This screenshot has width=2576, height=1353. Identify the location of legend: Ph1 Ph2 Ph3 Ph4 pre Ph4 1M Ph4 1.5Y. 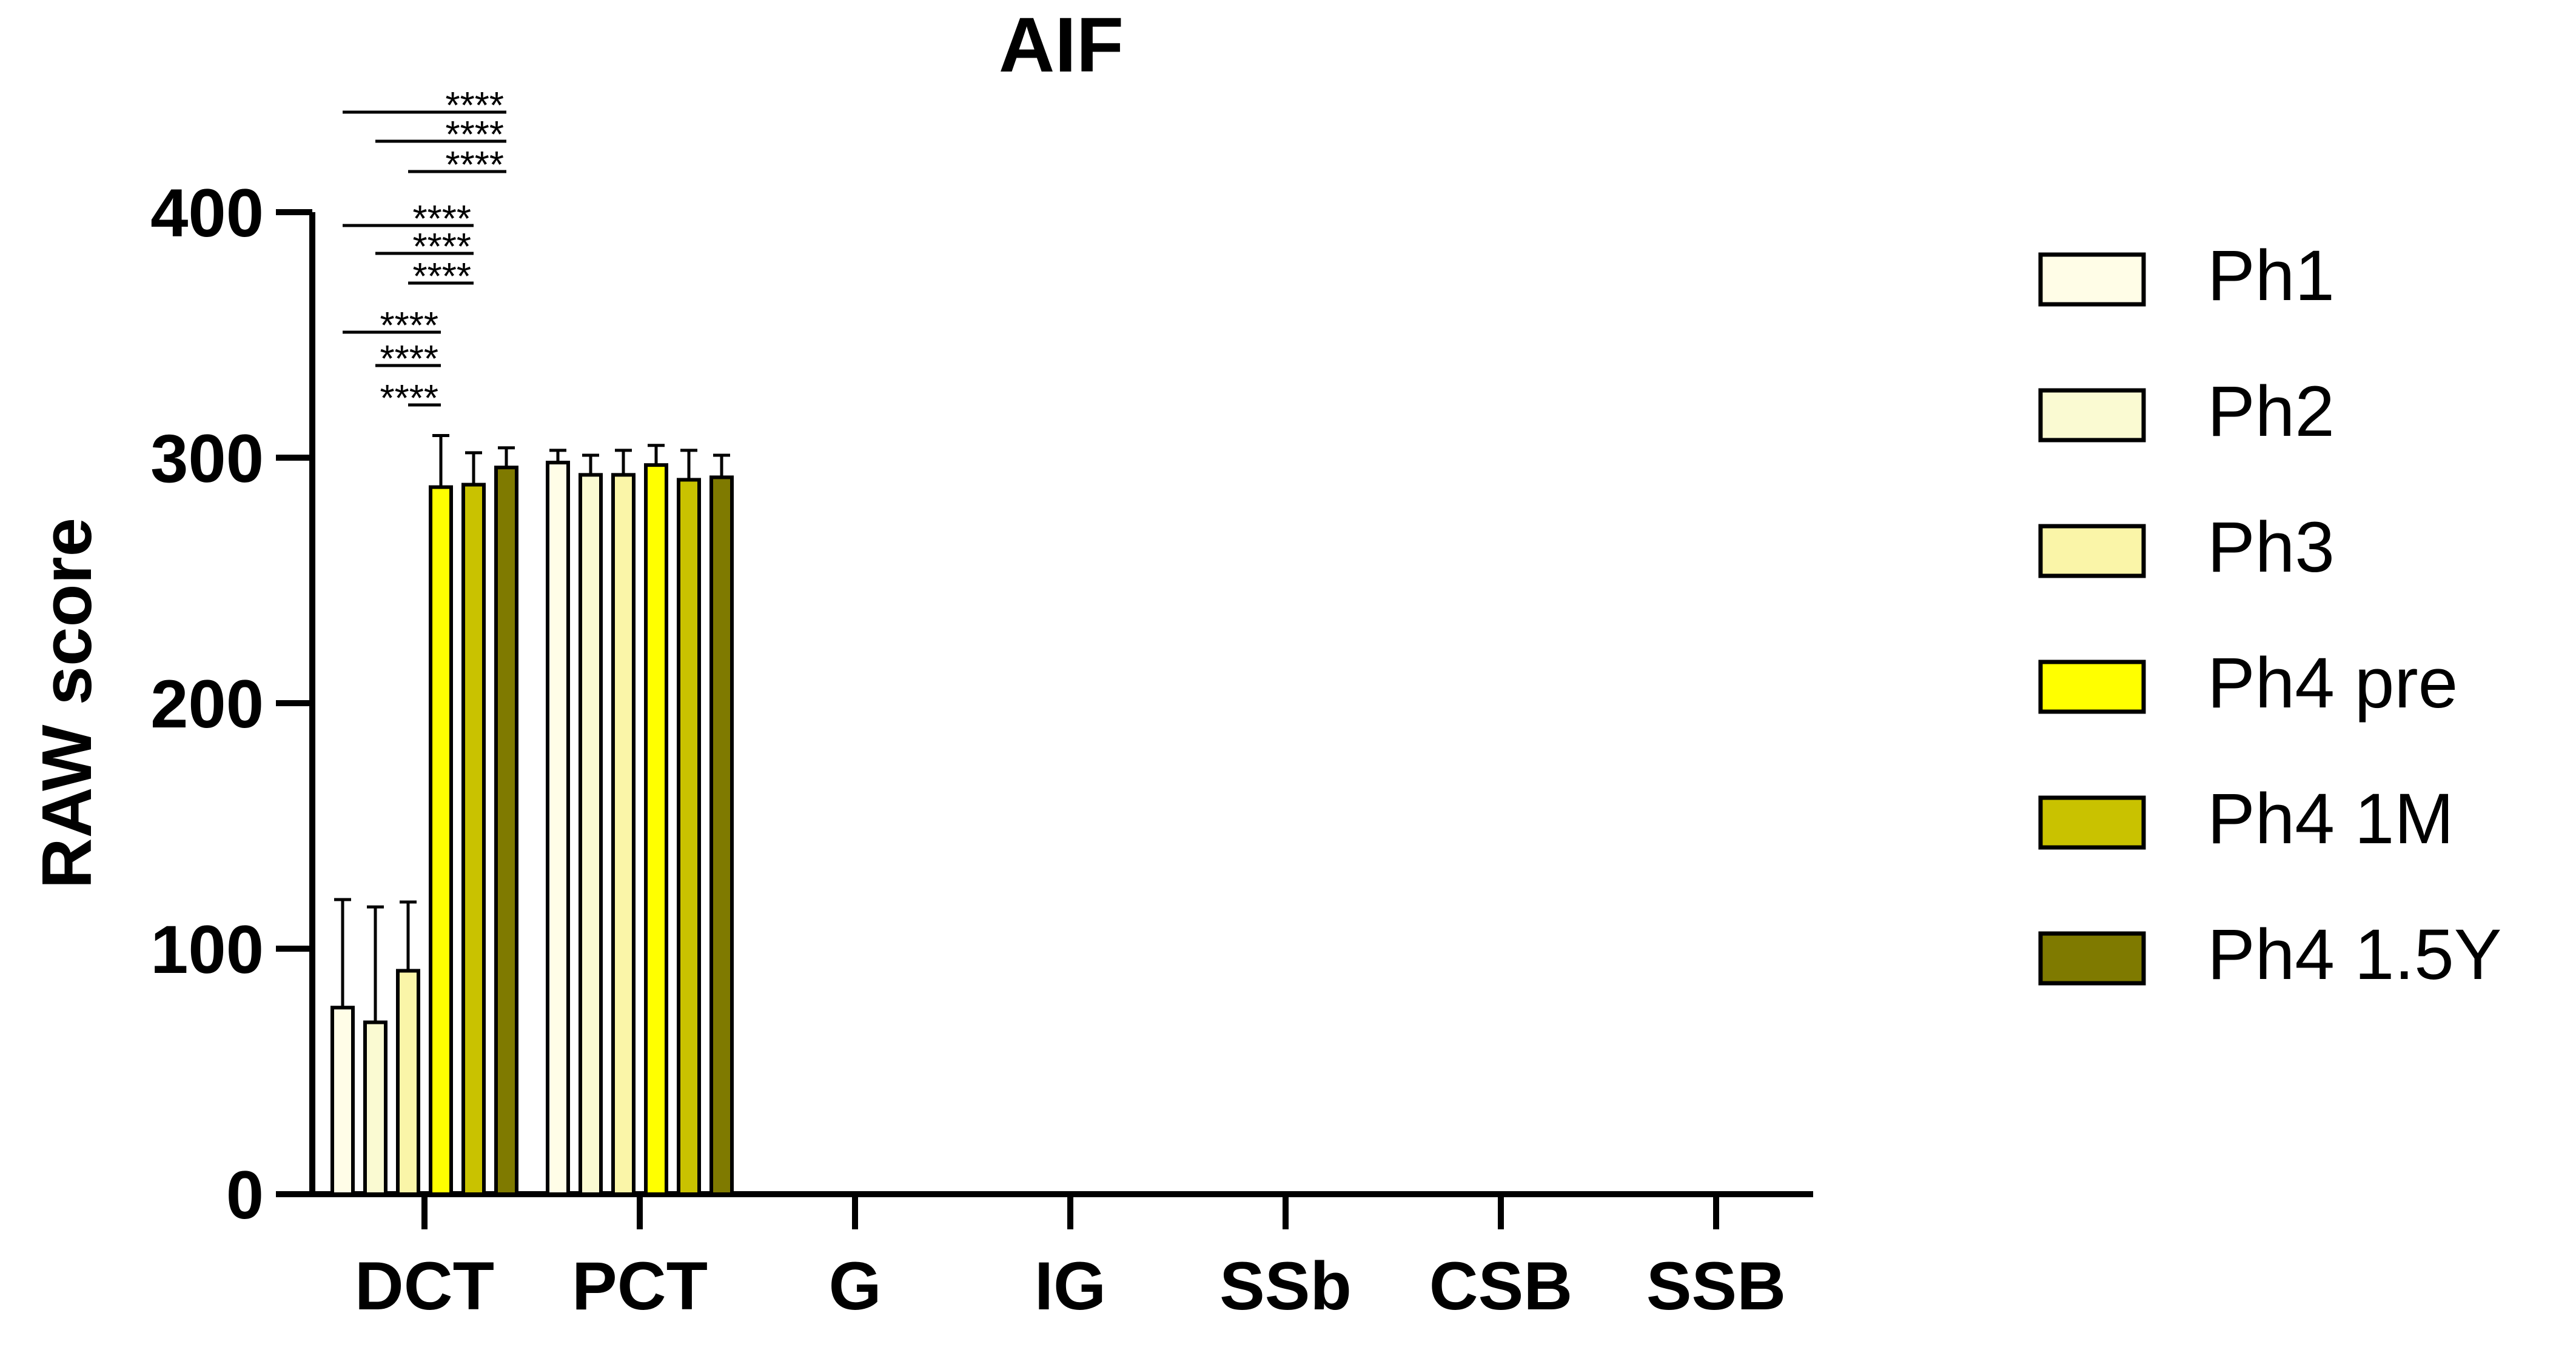
(2269, 615).